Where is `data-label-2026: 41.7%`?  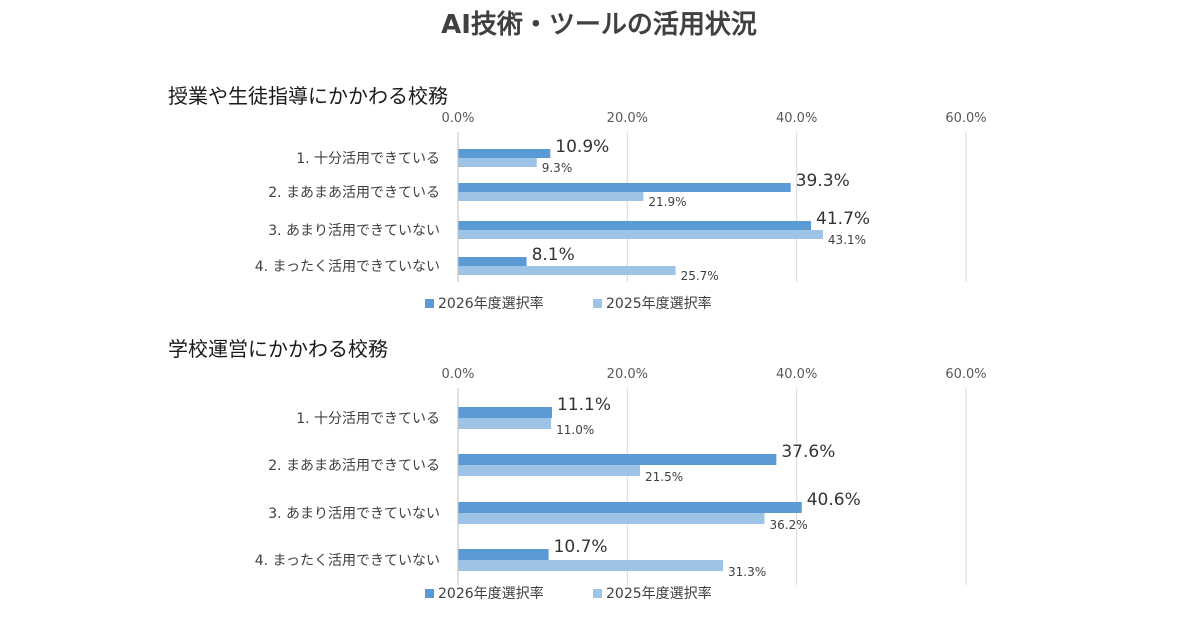
data-label-2026: 41.7% is located at coordinates (843, 219).